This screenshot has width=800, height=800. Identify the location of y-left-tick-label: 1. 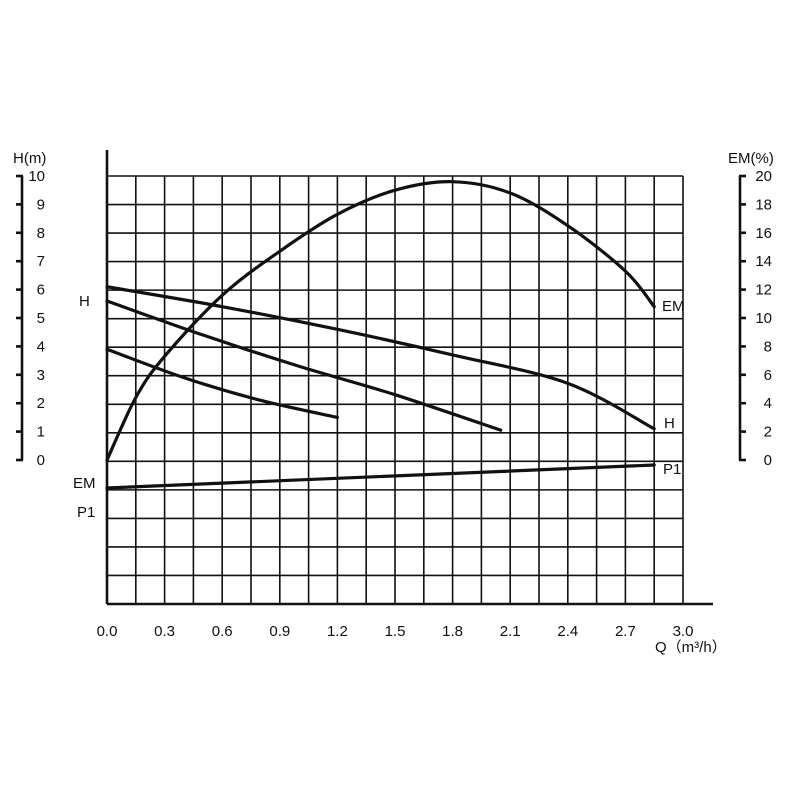
(41, 432).